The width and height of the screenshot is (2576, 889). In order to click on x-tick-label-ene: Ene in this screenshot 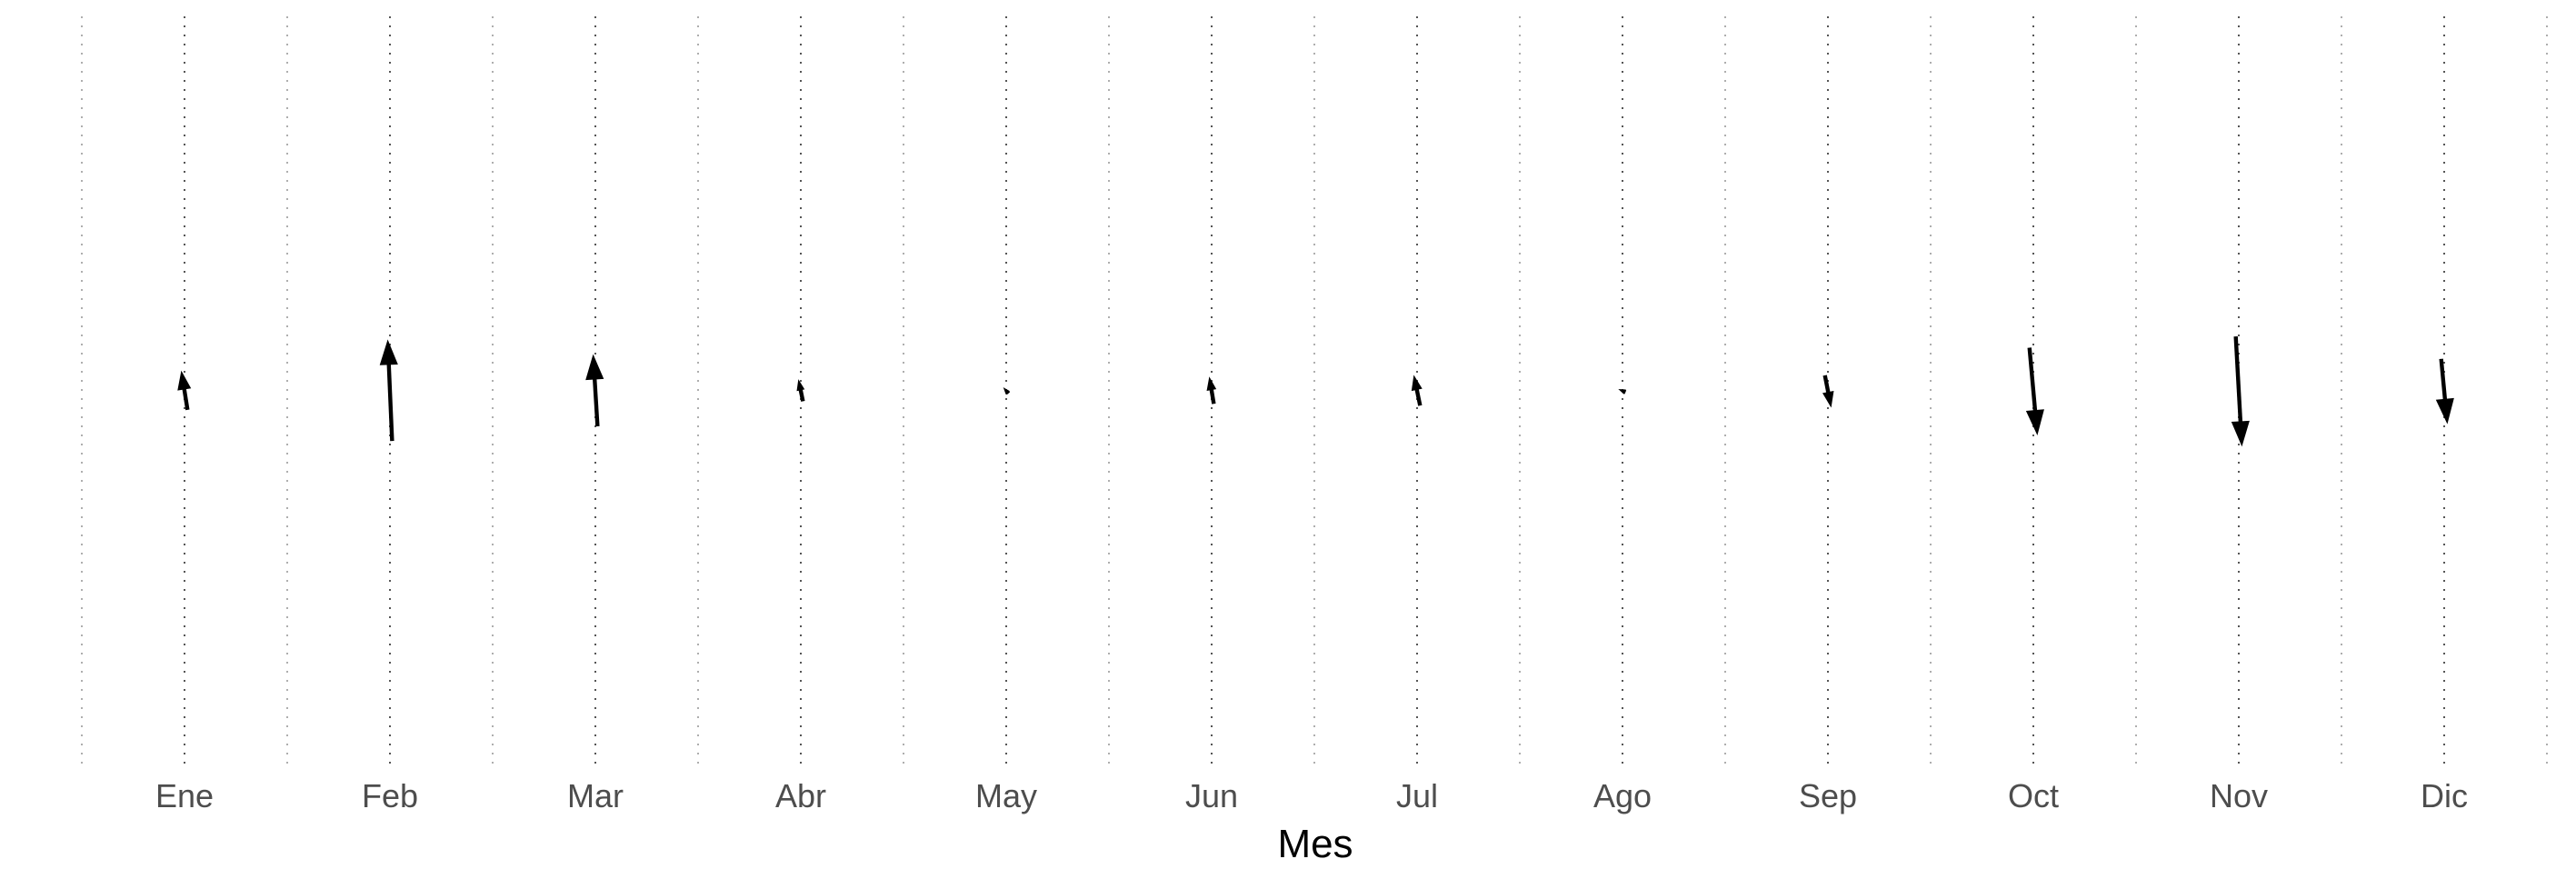, I will do `click(184, 796)`.